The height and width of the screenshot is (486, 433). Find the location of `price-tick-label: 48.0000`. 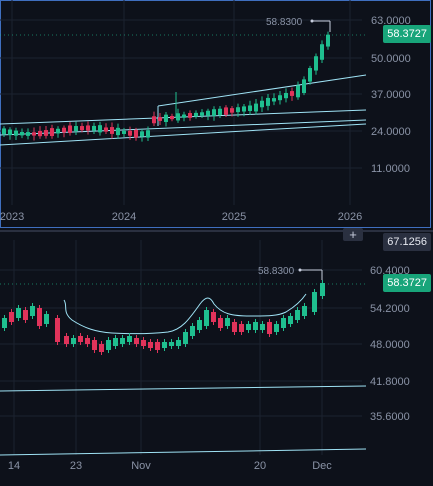

price-tick-label: 48.0000 is located at coordinates (390, 345).